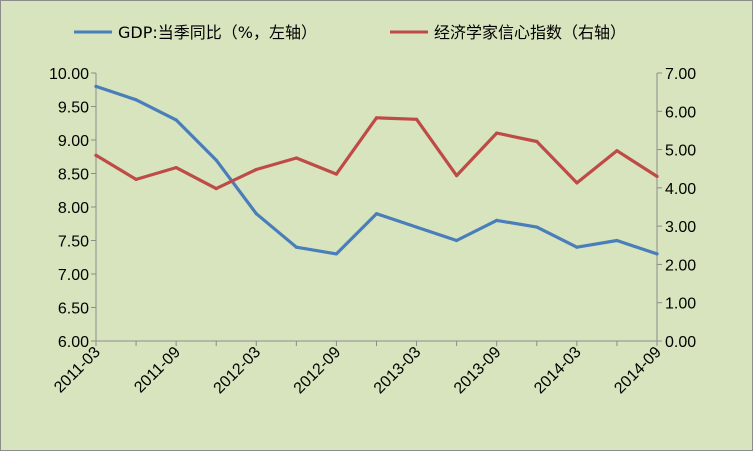  Describe the element at coordinates (73, 141) in the screenshot. I see `y-left-tick-label: 9.00` at that location.